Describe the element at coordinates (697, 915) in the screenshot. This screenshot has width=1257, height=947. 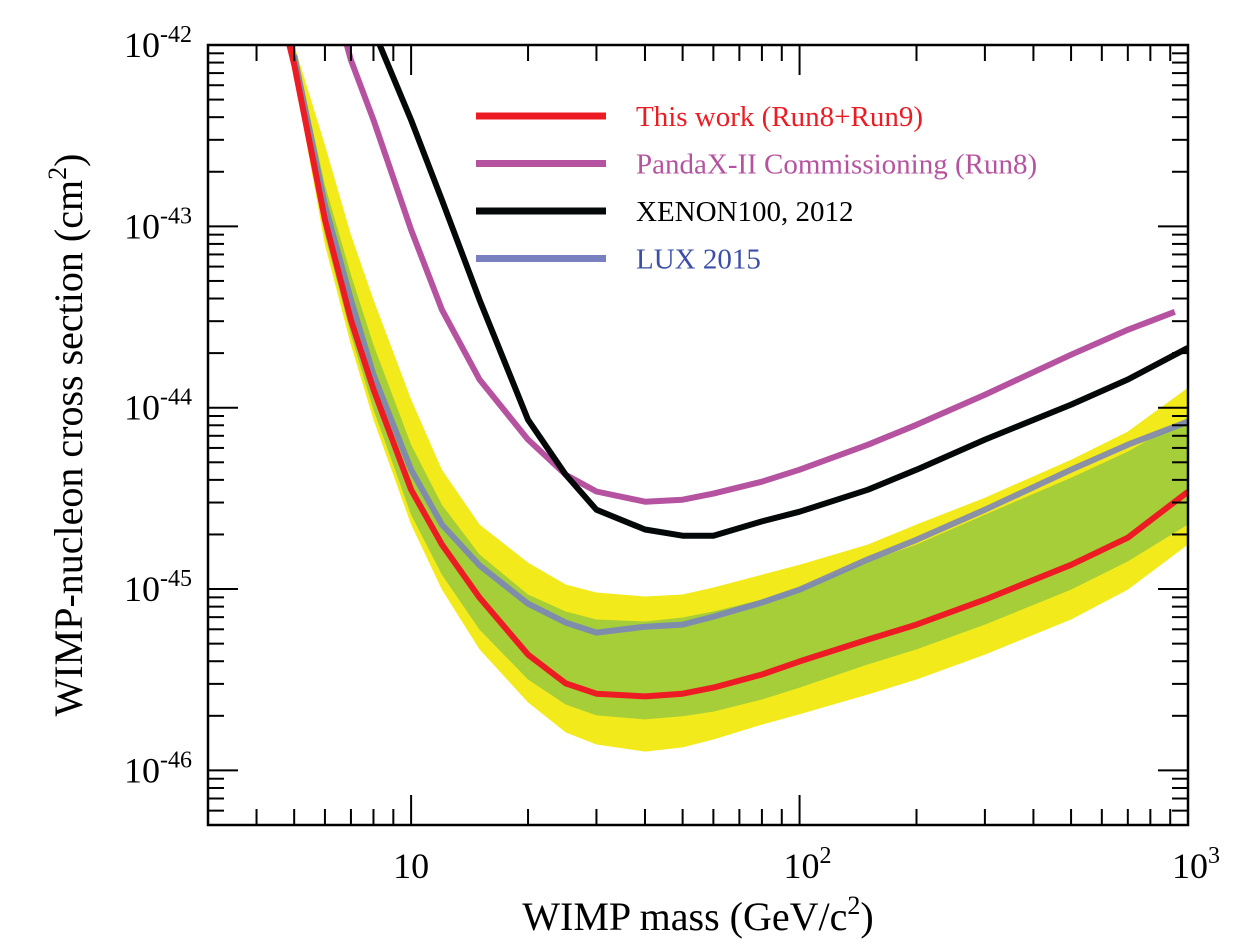
I see `x-axis-title: WIMP mass (GeV/c2)` at that location.